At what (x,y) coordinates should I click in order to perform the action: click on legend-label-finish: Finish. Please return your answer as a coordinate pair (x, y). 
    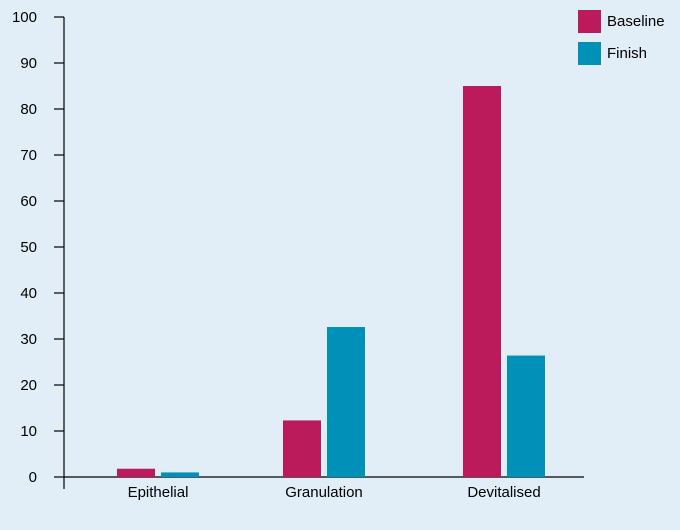
    Looking at the image, I should click on (627, 53).